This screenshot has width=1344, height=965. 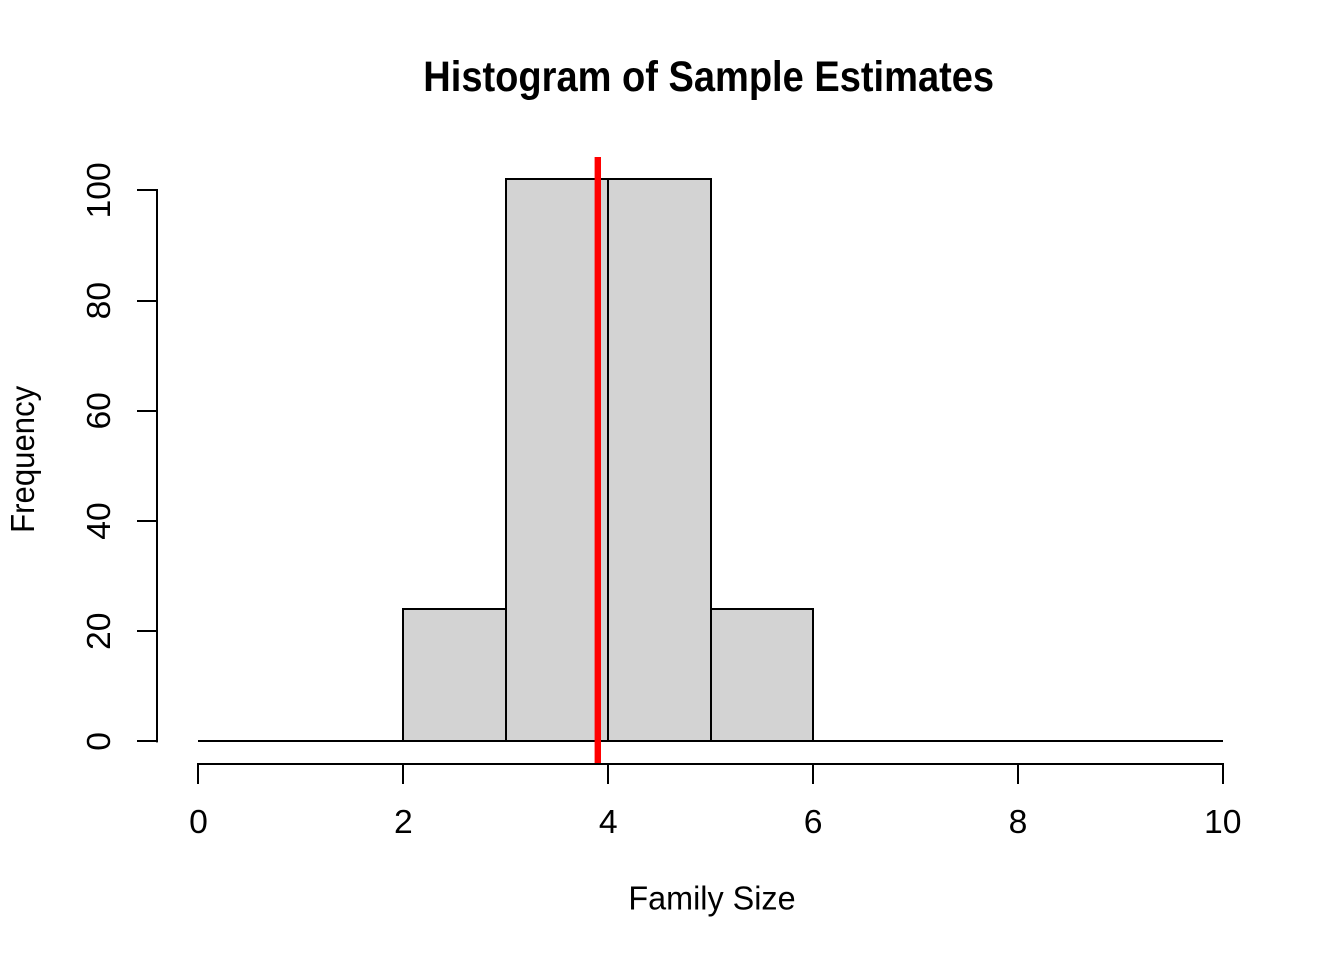 What do you see at coordinates (99, 190) in the screenshot?
I see `svg-text: 100` at bounding box center [99, 190].